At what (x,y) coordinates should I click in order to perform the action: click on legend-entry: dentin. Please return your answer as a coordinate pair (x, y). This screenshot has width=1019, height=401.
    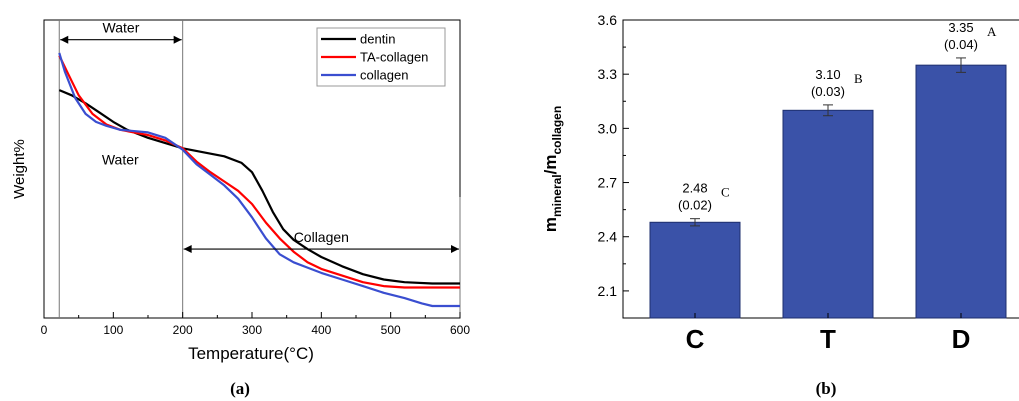
    Looking at the image, I should click on (377, 39).